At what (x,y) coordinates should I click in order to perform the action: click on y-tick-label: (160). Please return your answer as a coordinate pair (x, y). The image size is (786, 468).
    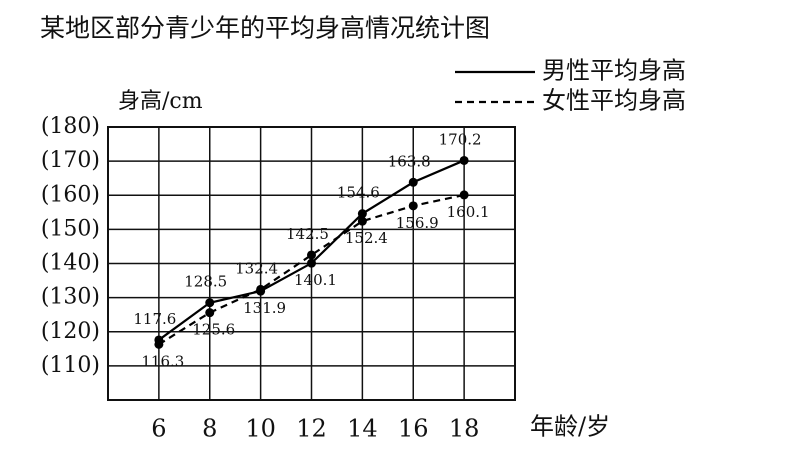
    Looking at the image, I should click on (70, 194).